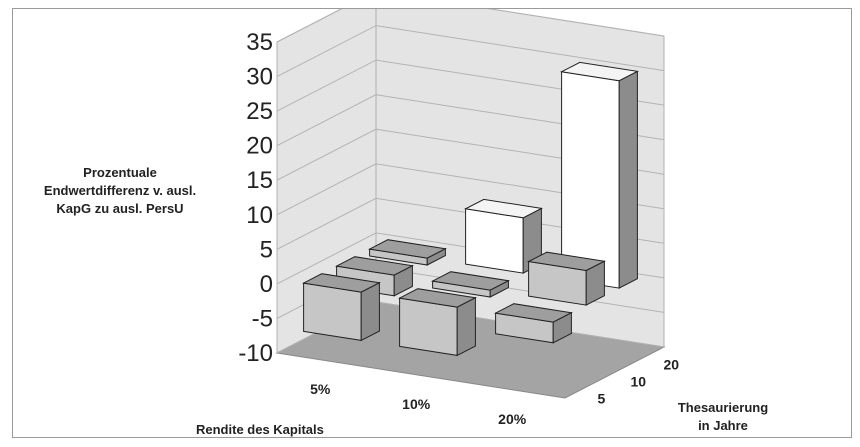  I want to click on x-axis-ticks: 5% 10% 20%, so click(418, 404).